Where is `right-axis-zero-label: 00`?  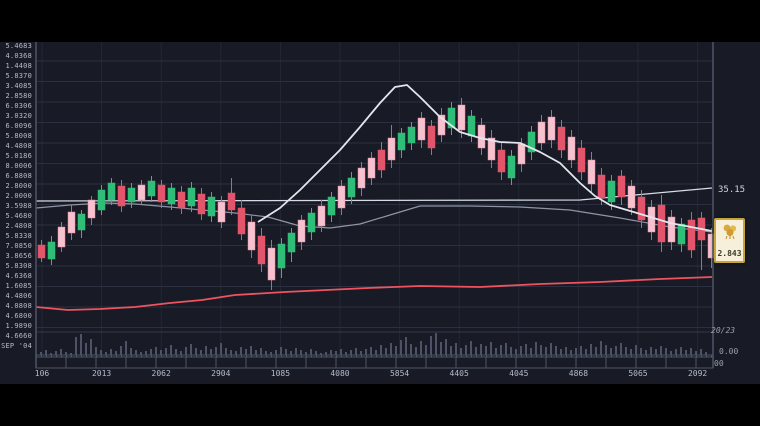 right-axis-zero-label: 00 is located at coordinates (719, 363).